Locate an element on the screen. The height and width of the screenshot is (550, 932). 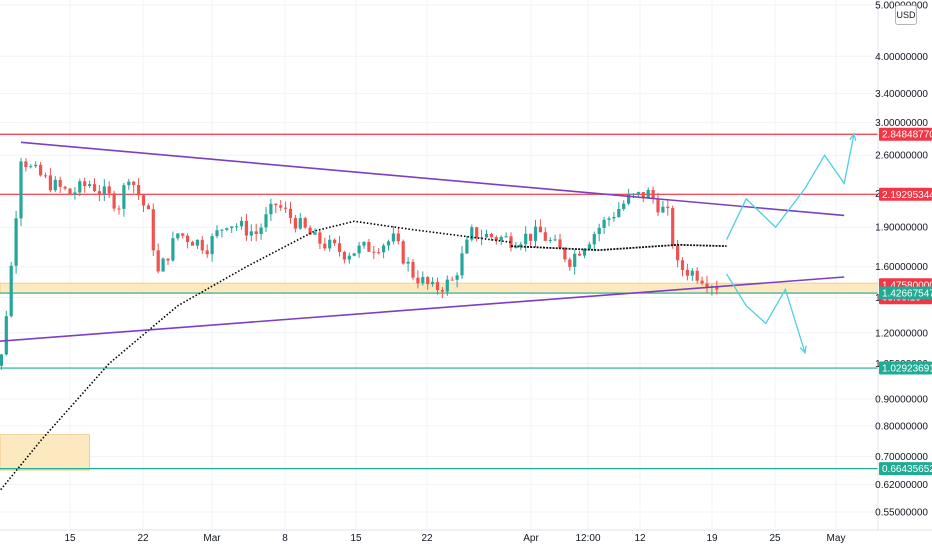
time-tick-label: 15 is located at coordinates (356, 538).